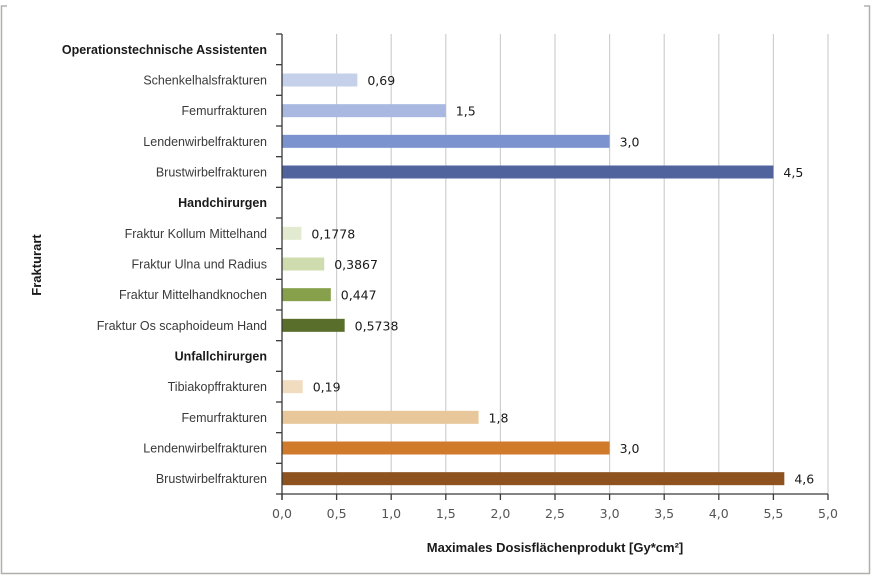 This screenshot has height=575, width=872. What do you see at coordinates (773, 513) in the screenshot?
I see `x-tick-label: 5,5` at bounding box center [773, 513].